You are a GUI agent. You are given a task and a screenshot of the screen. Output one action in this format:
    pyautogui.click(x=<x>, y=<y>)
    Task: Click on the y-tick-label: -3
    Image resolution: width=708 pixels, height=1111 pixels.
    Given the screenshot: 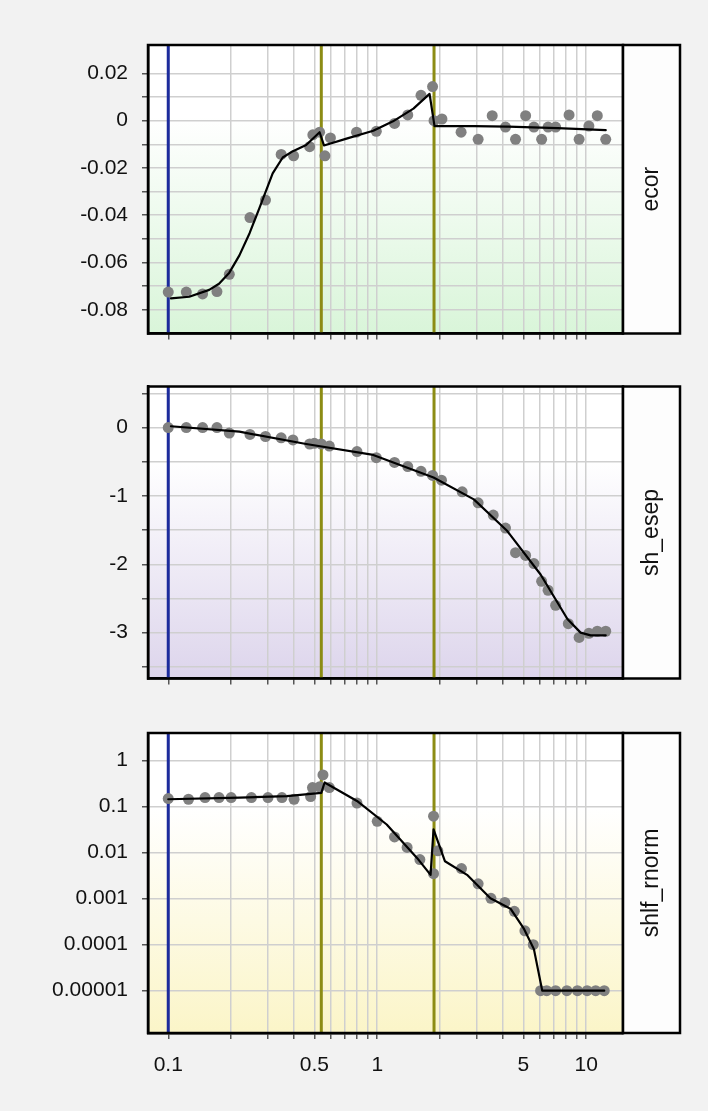 What is the action you would take?
    pyautogui.click(x=118, y=631)
    